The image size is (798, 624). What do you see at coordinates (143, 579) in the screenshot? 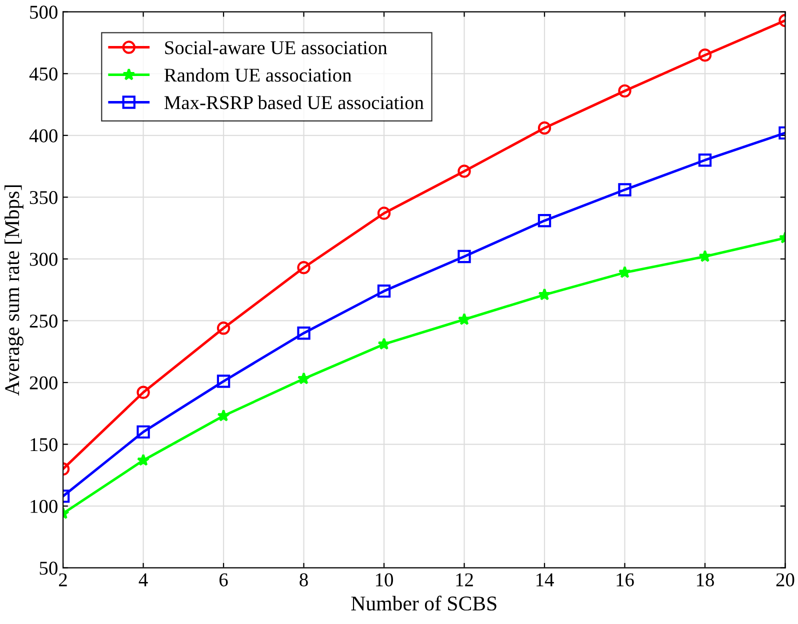
I see `x-tick-label: 4` at bounding box center [143, 579].